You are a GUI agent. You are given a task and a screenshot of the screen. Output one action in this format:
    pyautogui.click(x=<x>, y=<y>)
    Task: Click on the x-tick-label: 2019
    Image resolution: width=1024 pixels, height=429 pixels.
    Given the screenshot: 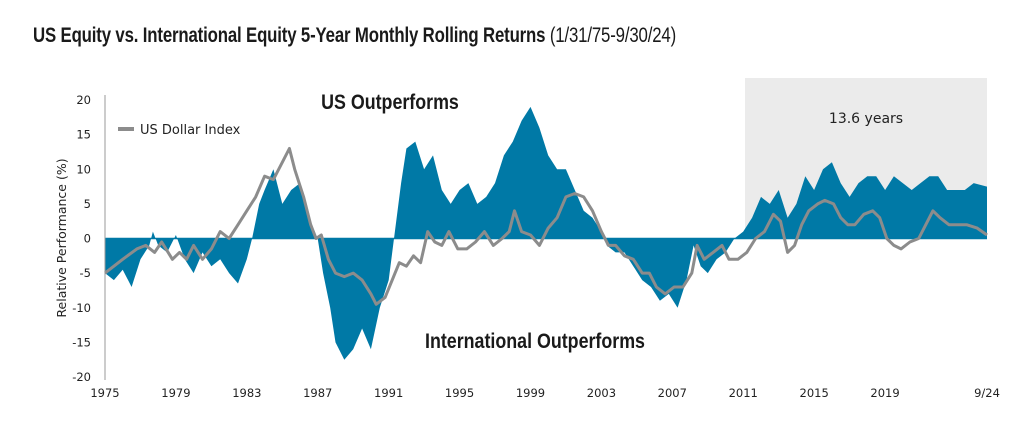 What is the action you would take?
    pyautogui.click(x=884, y=393)
    